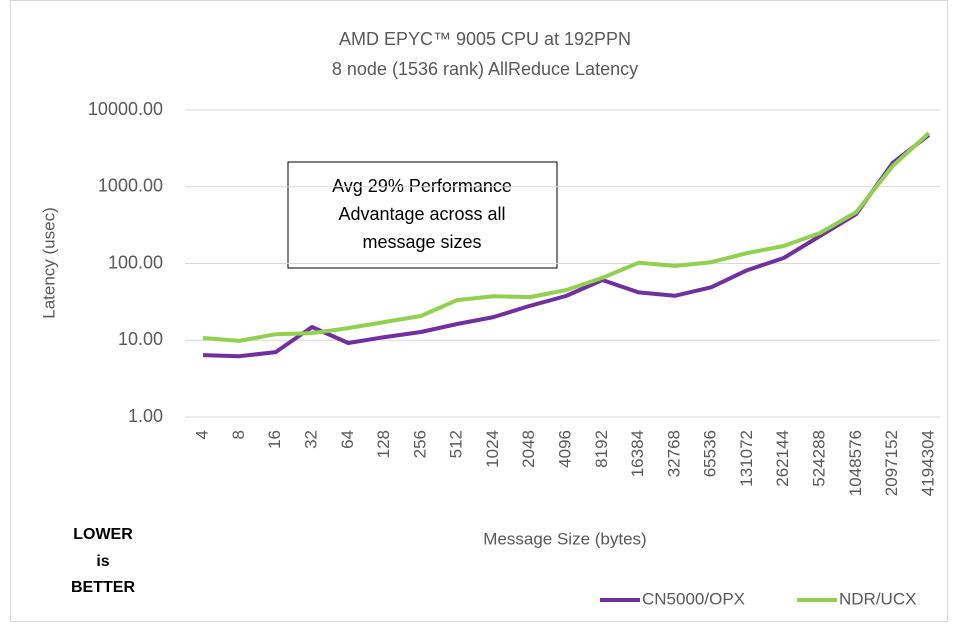 The height and width of the screenshot is (627, 958). Describe the element at coordinates (140, 339) in the screenshot. I see `y-tick-label: 10.00` at that location.